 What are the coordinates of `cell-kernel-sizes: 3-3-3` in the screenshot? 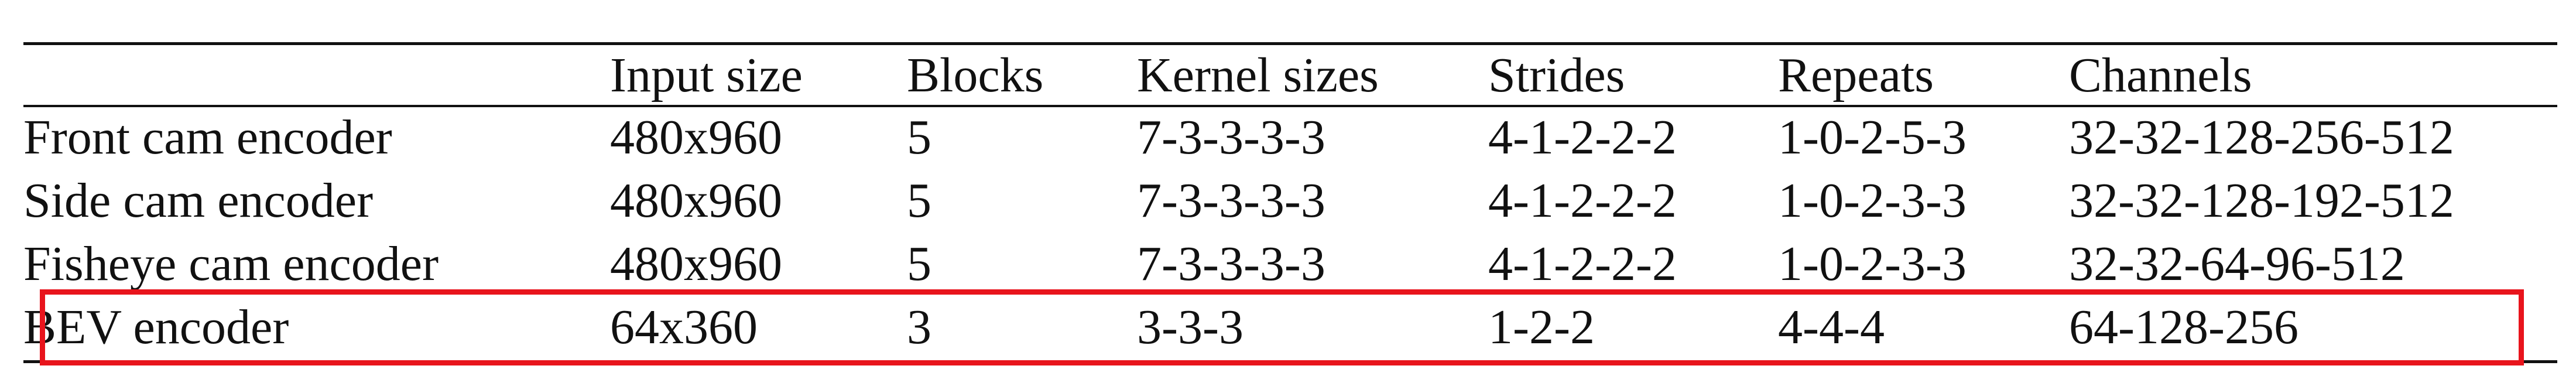 It's located at (1190, 327).